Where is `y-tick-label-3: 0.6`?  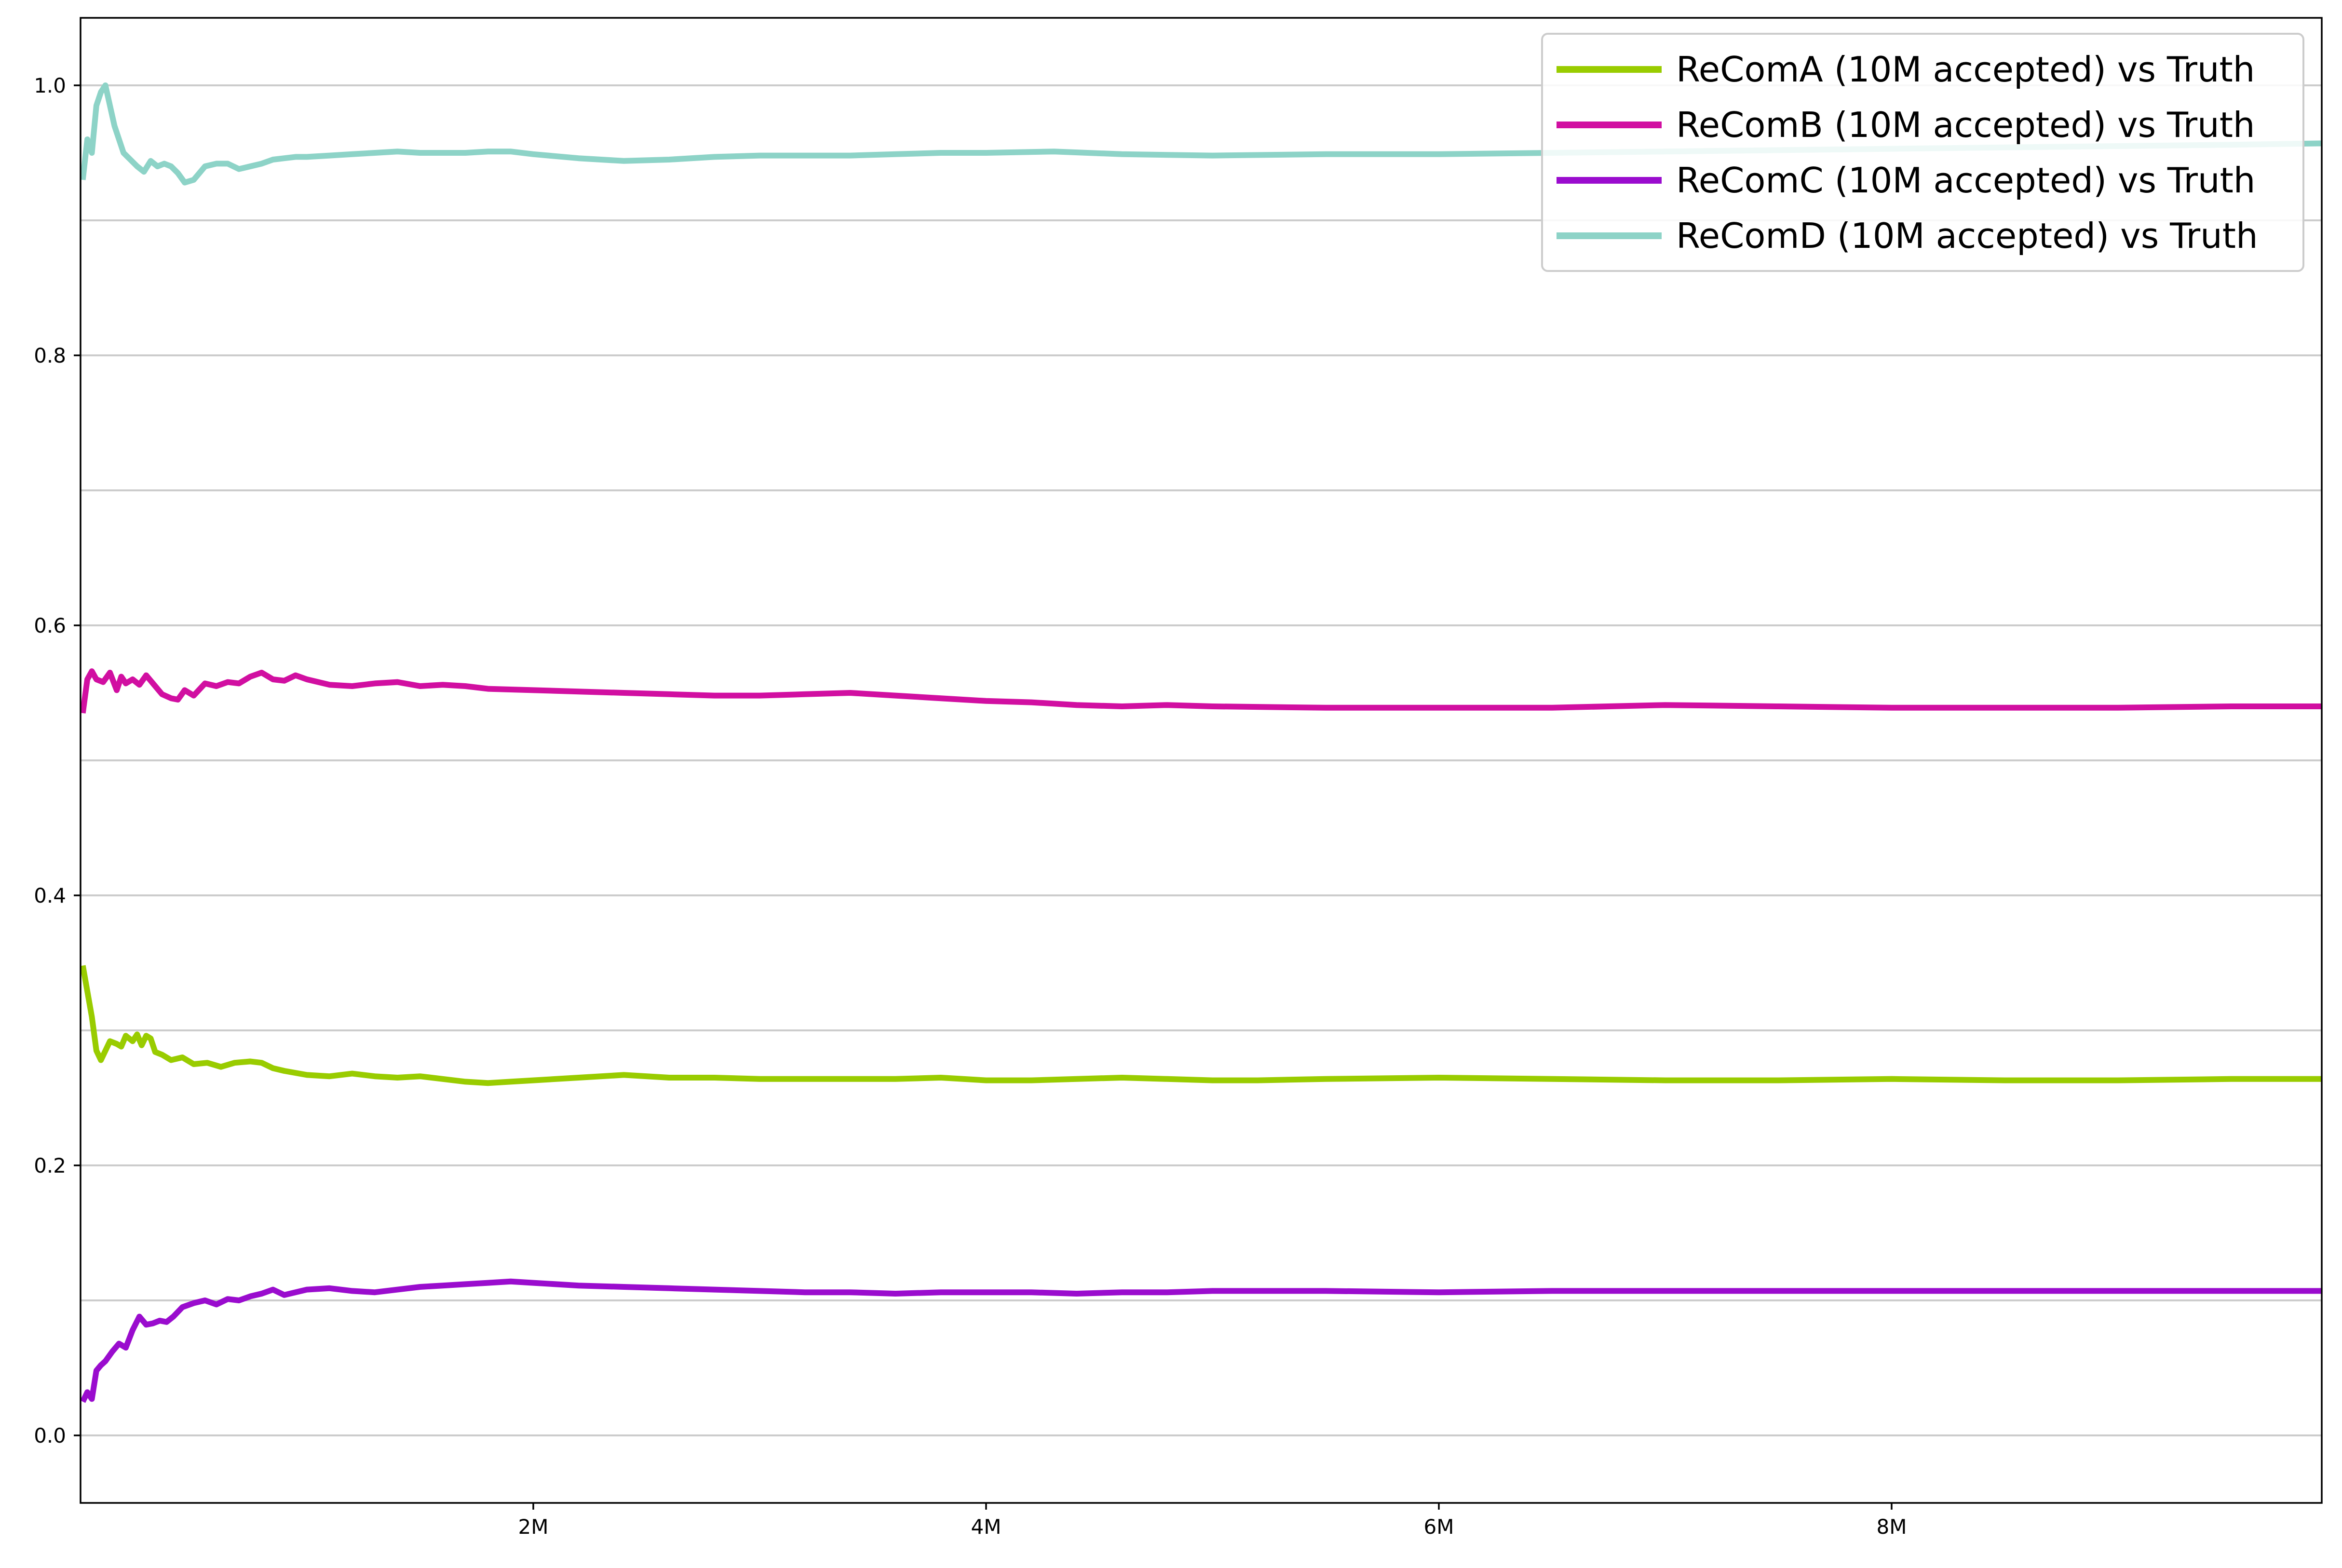
y-tick-label-3: 0.6 is located at coordinates (50, 625).